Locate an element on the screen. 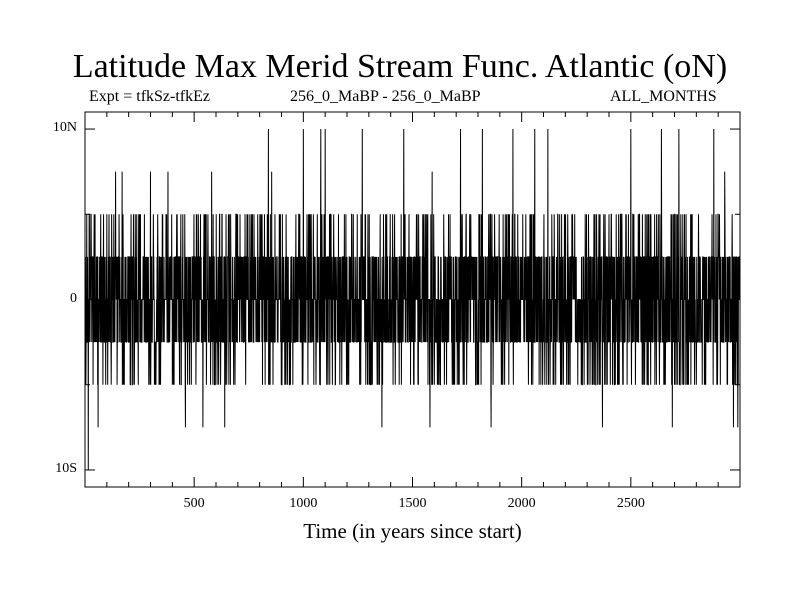  x-tick-label: 500 is located at coordinates (194, 503).